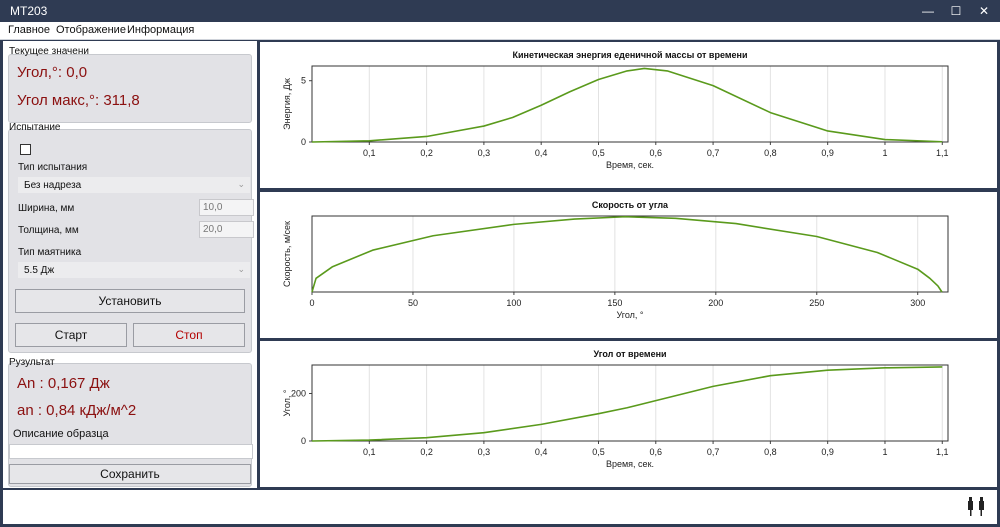 Image resolution: width=1000 pixels, height=527 pixels. I want to click on close-icon: ✕, so click(984, 11).